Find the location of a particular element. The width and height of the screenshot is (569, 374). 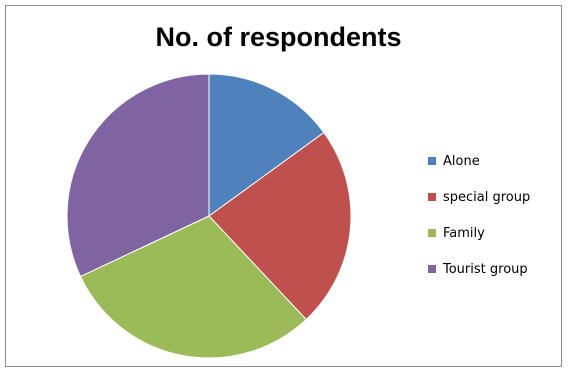

chart-title: No. of respondents is located at coordinates (278, 37).